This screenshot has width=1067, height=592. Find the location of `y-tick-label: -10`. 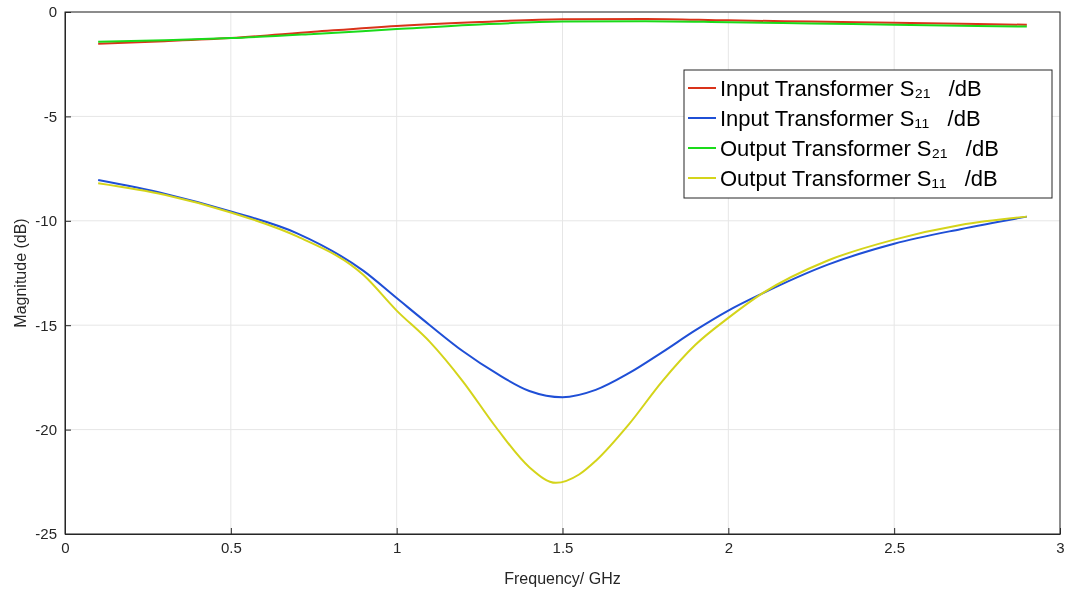

y-tick-label: -10 is located at coordinates (46, 221).